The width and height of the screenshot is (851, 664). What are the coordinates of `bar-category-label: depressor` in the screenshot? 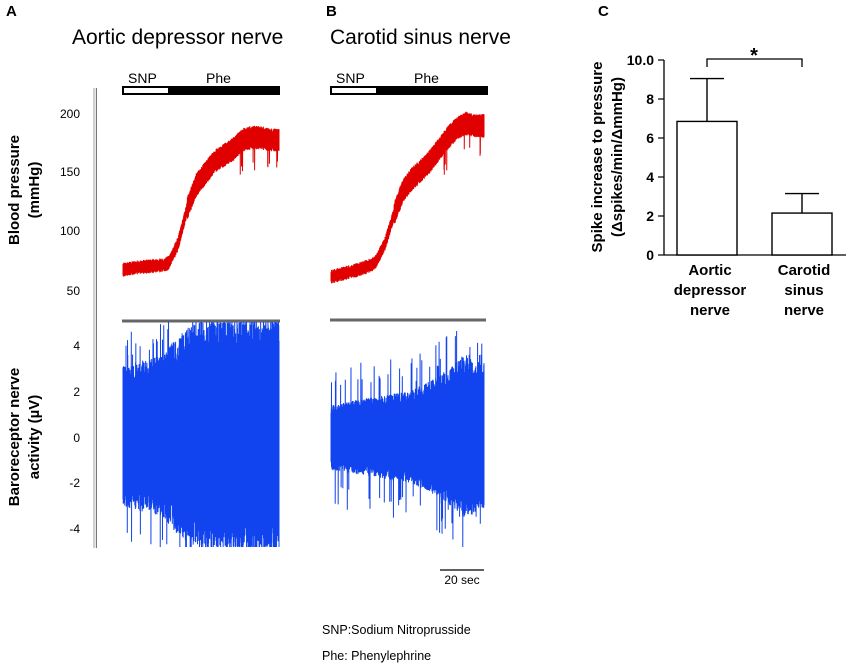 It's located at (710, 290).